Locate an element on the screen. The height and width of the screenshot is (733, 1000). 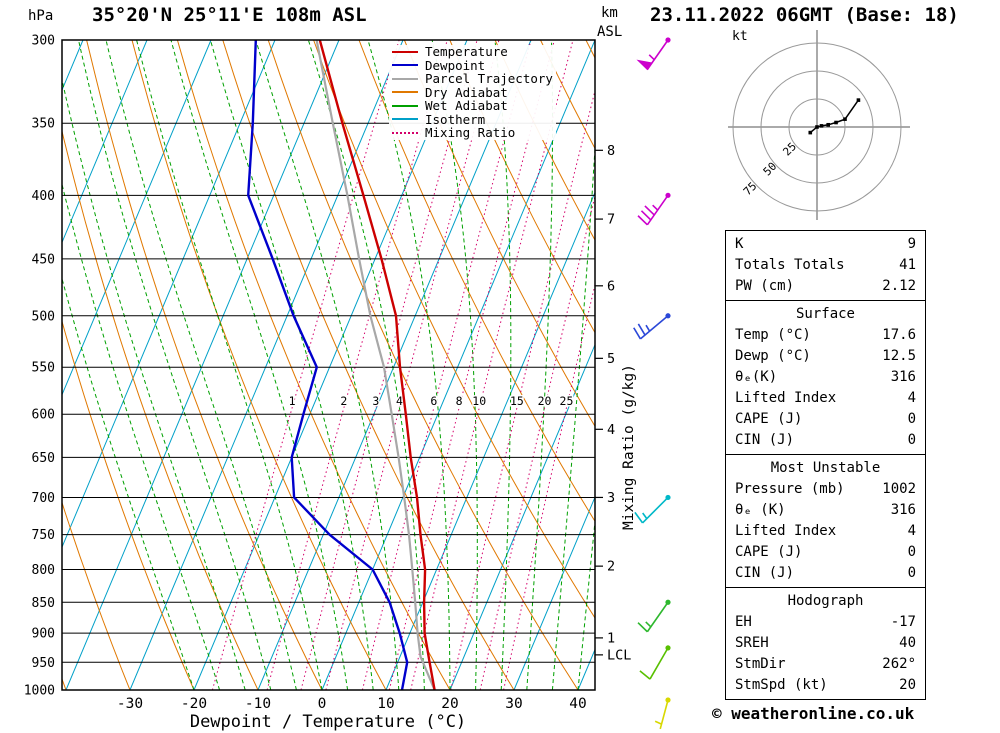
pressure-tick-label: 450 is located at coordinates (43, 259).